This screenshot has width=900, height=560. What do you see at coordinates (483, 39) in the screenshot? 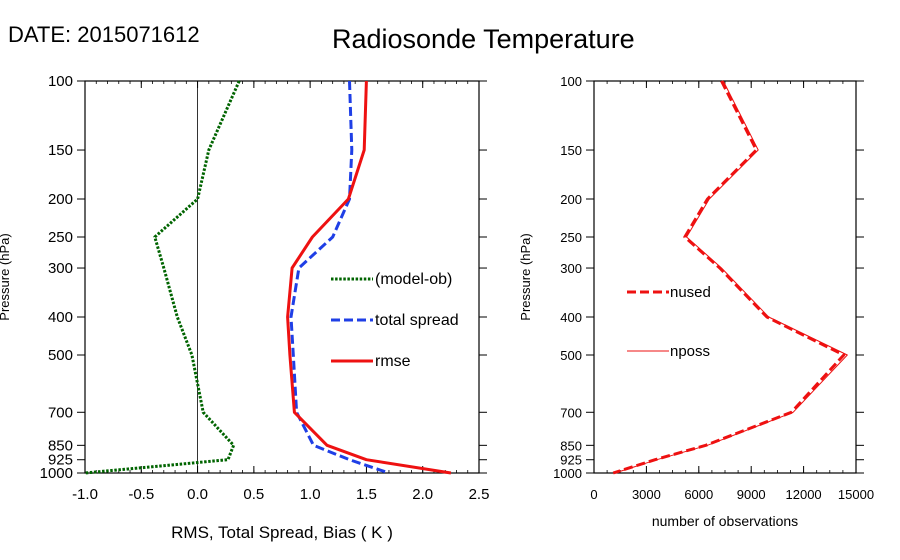
I see `chart-title: Radiosonde Temperature` at bounding box center [483, 39].